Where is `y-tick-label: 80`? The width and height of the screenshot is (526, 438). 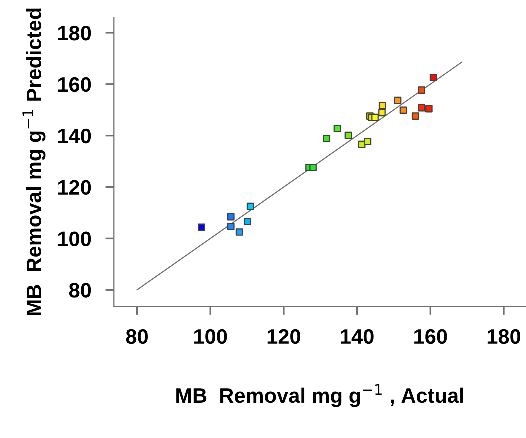 y-tick-label: 80 is located at coordinates (80, 290).